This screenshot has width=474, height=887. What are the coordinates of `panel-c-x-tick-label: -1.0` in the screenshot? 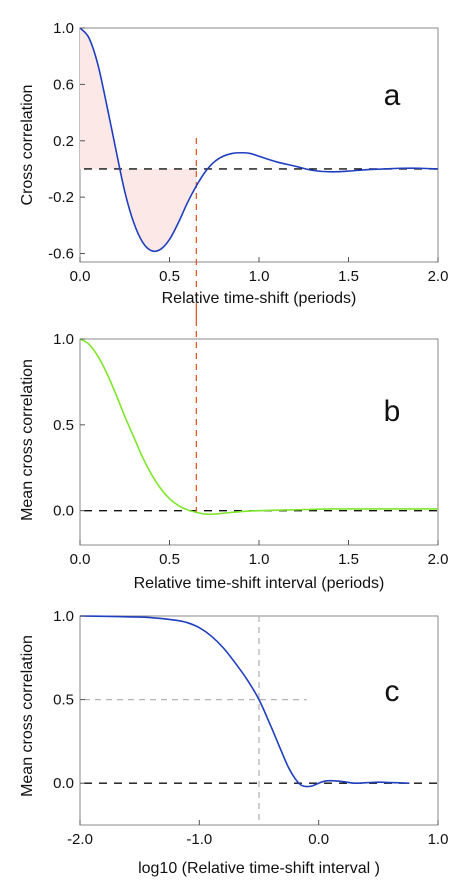 It's located at (199, 839).